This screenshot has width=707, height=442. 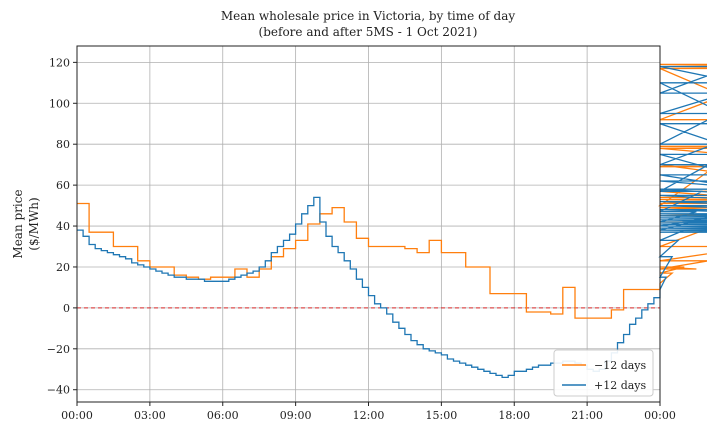 I want to click on y-axis-label-line-1: Mean price, so click(x=18, y=223).